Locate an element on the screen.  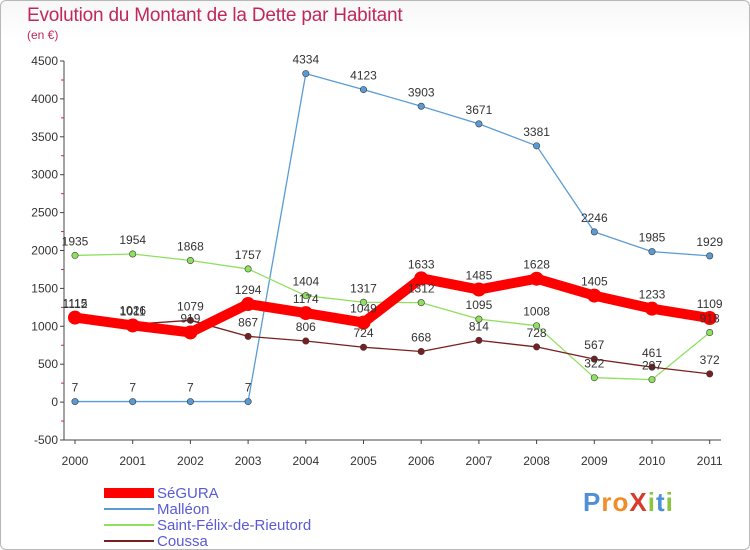
y-tick-label: 4500 is located at coordinates (44, 61).